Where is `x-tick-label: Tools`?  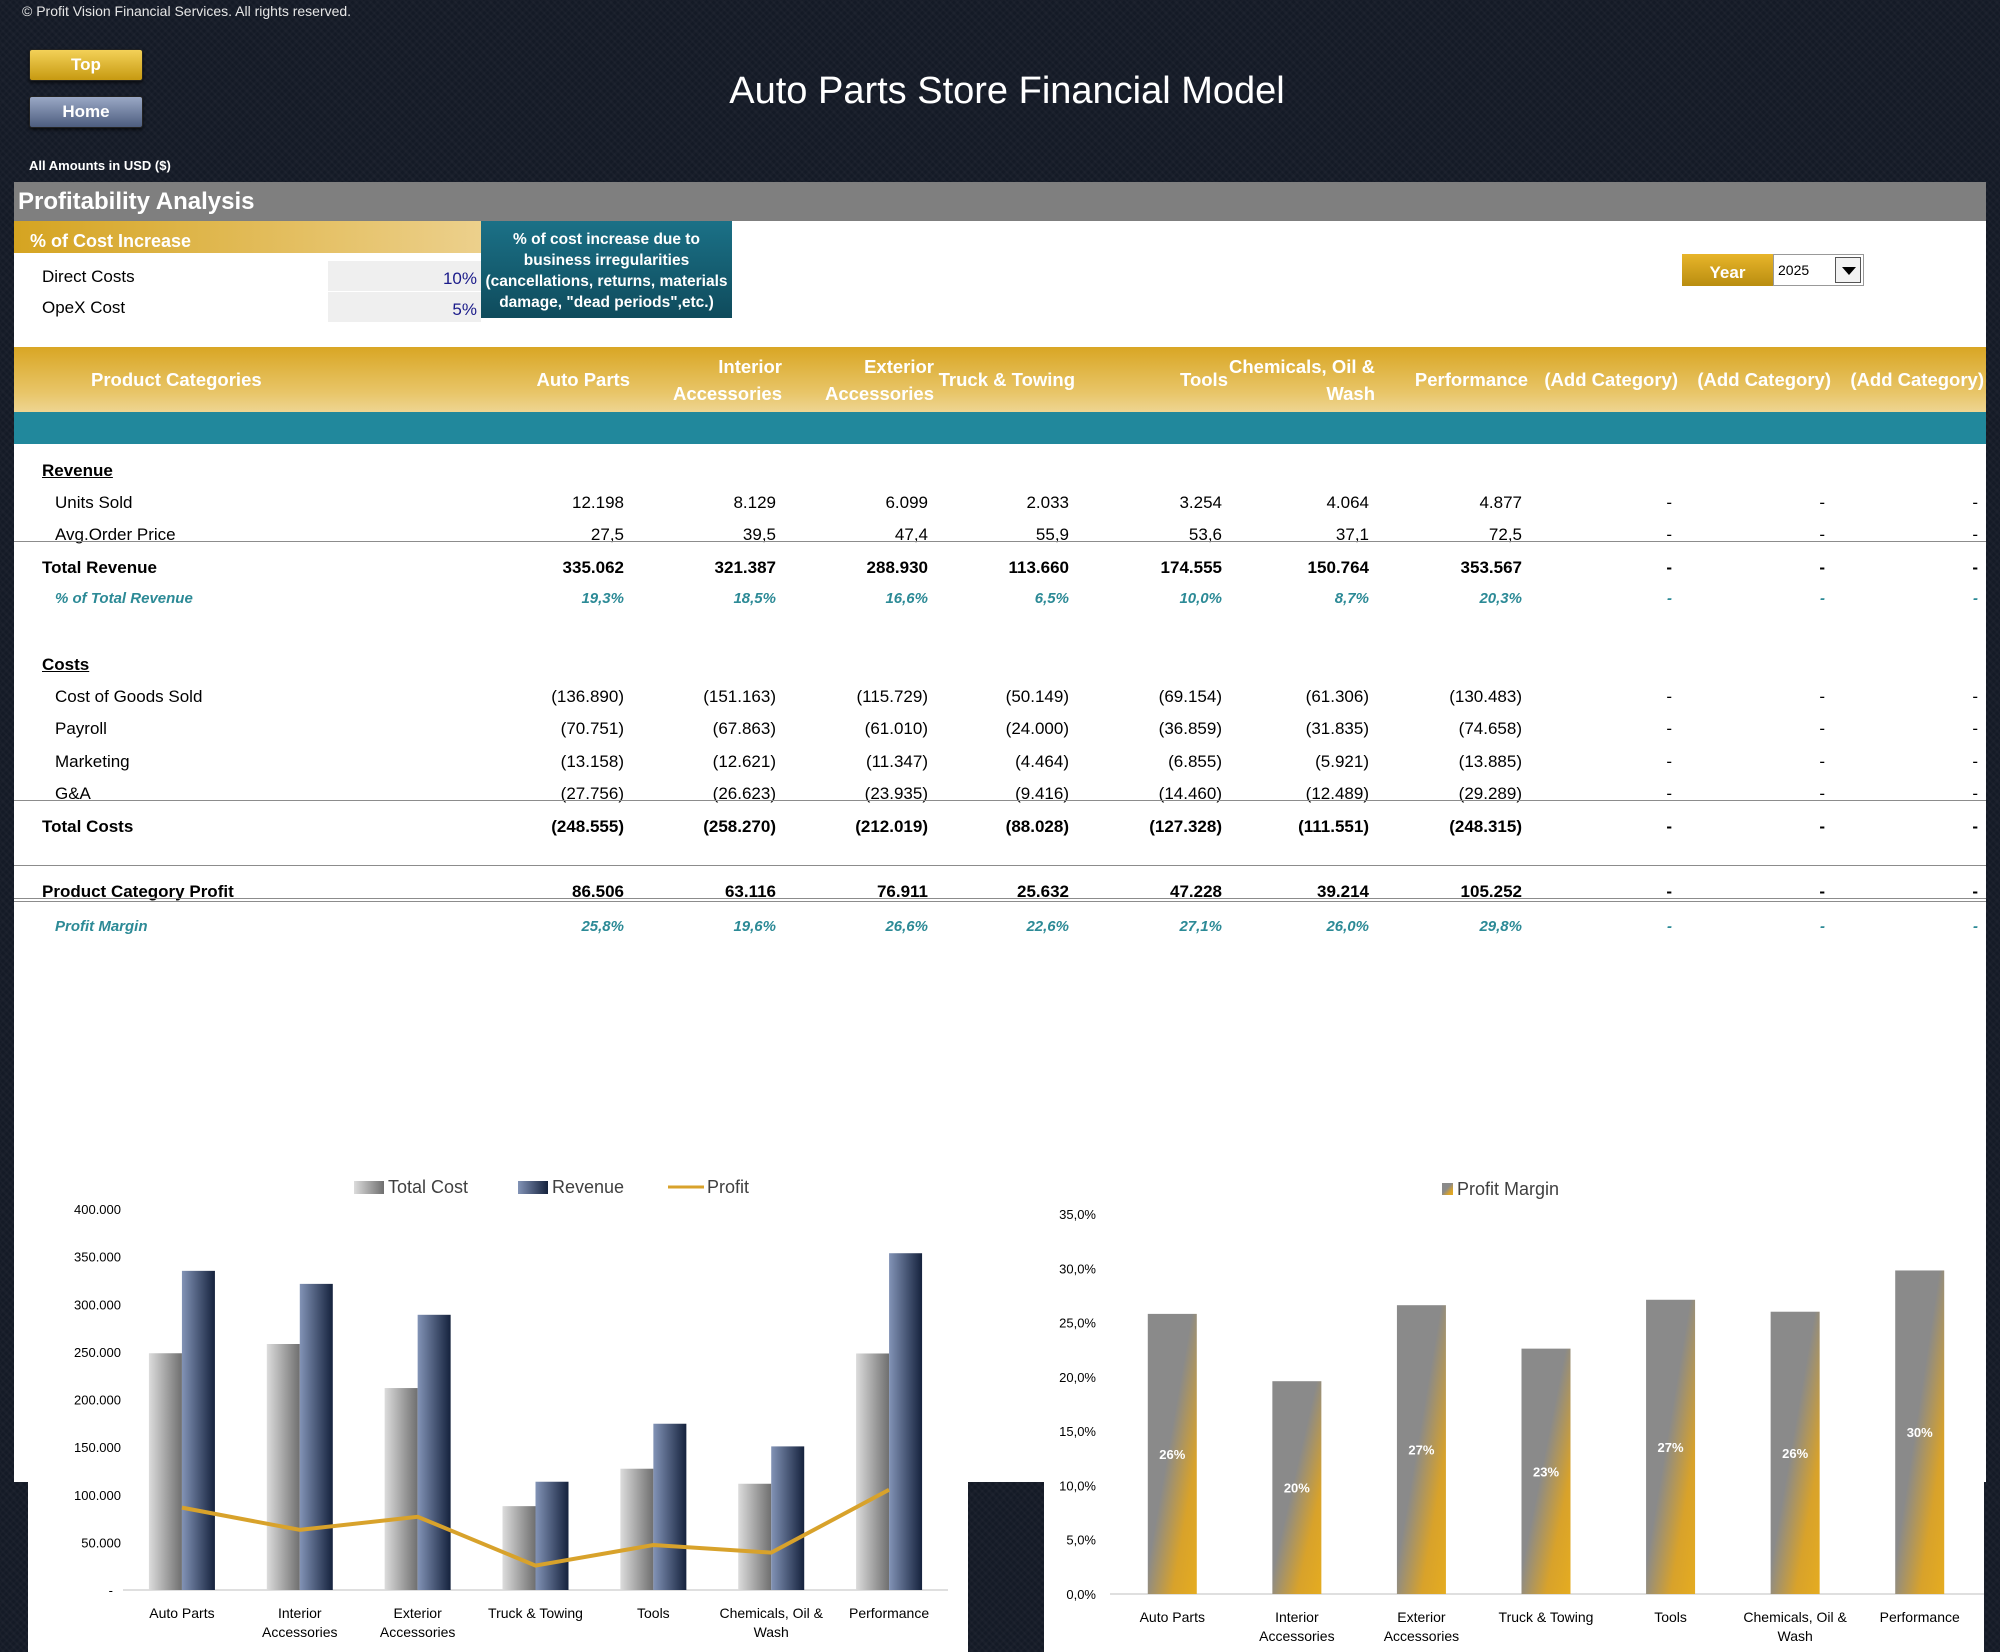 x-tick-label: Tools is located at coordinates (1670, 1617).